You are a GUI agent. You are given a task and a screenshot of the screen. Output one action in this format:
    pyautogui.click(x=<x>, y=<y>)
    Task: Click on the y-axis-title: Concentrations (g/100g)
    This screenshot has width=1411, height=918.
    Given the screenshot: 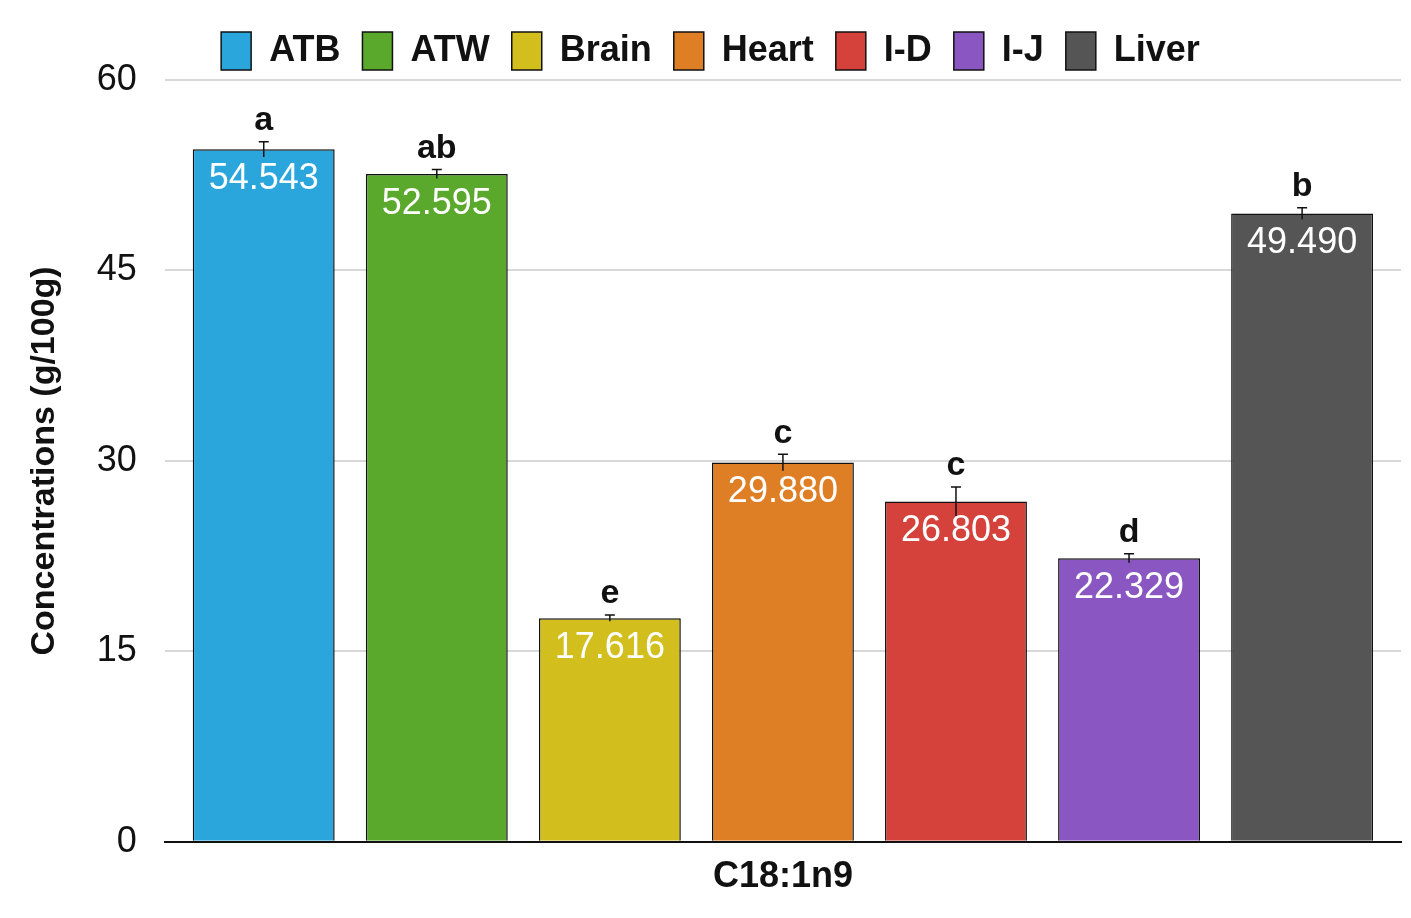 What is the action you would take?
    pyautogui.click(x=41, y=461)
    